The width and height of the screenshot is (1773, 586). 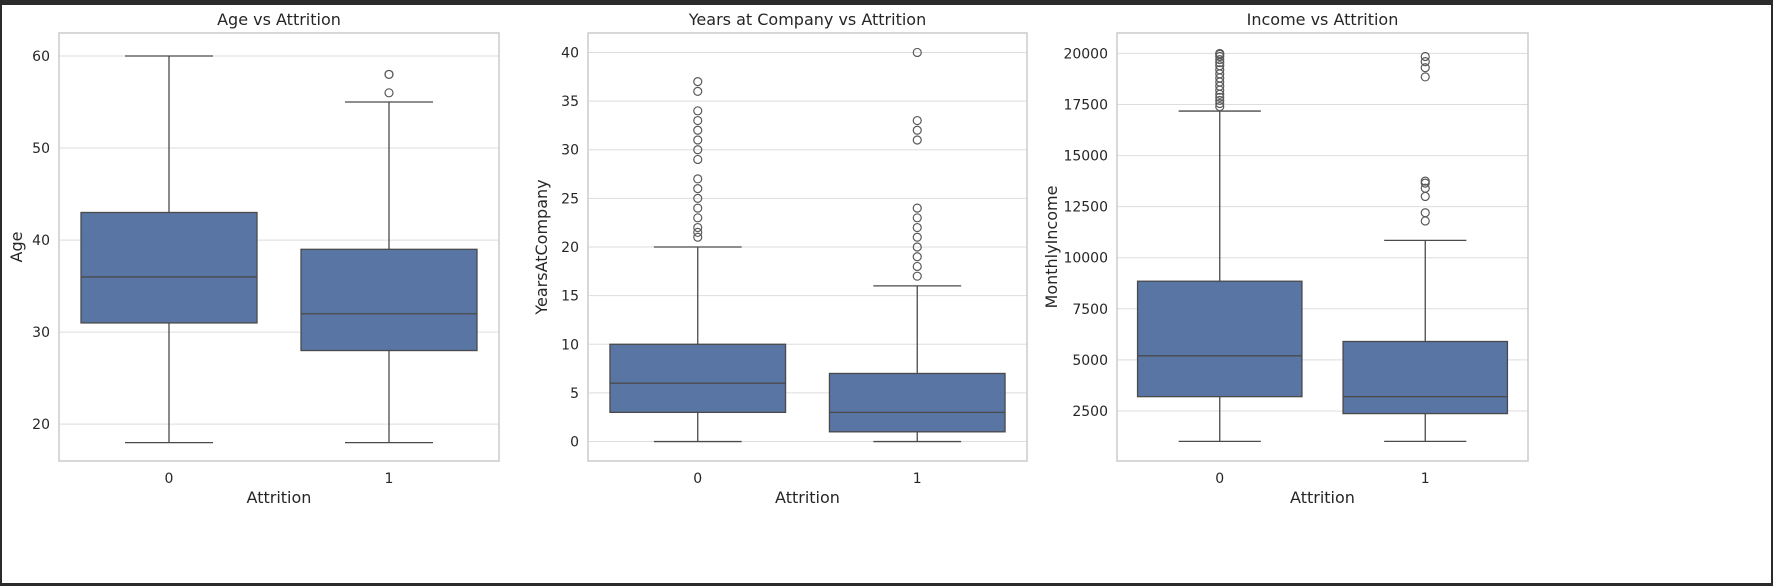 I want to click on y-tick-label: 7500, so click(x=1090, y=310).